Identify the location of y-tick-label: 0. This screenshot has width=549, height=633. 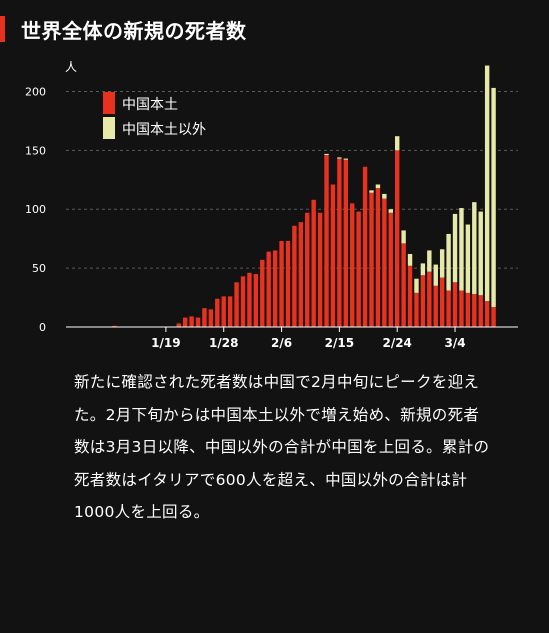
(42, 327).